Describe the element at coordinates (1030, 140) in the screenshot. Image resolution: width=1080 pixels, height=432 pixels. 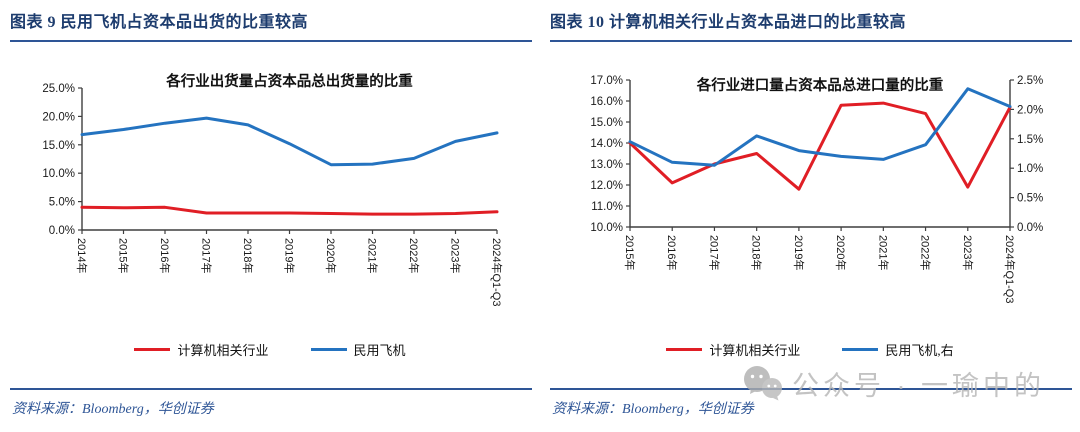
I see `right-y-tick-label: 1.5%` at that location.